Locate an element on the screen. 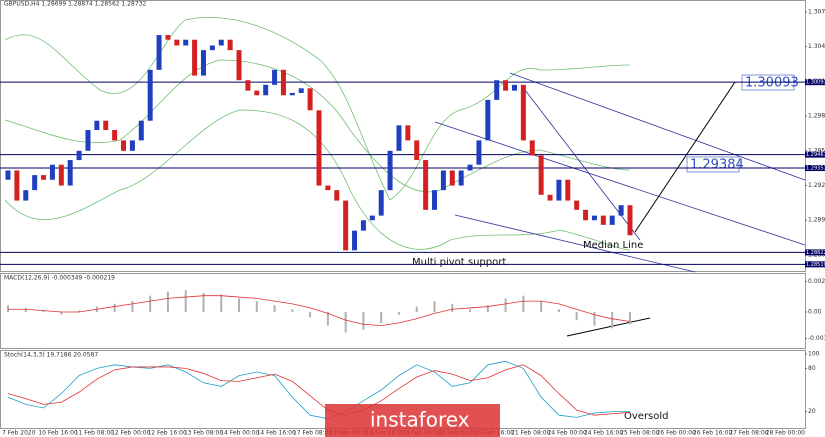  y-tick-label: 1.30700 is located at coordinates (816, 11).